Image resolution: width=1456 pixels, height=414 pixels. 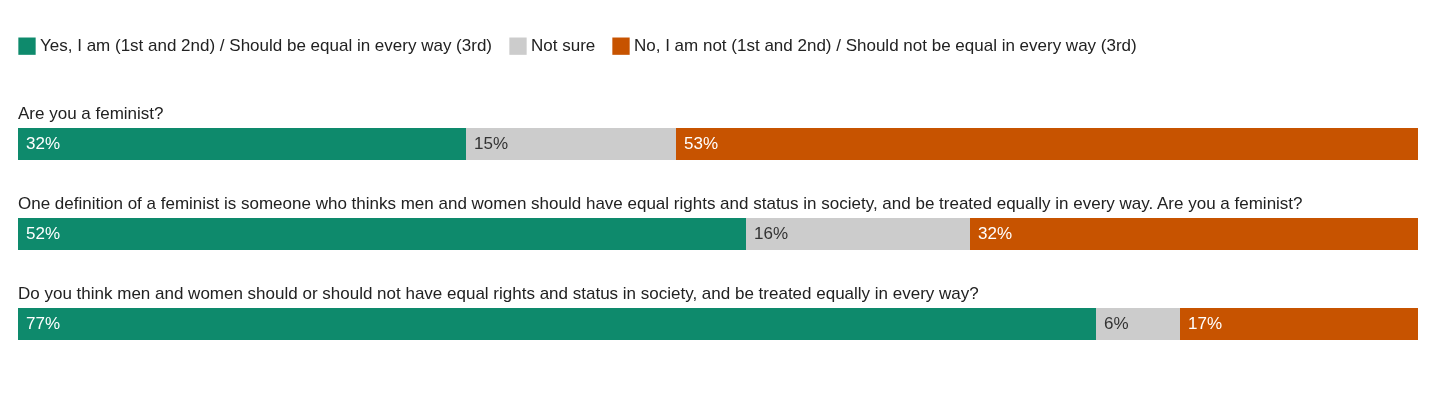 What do you see at coordinates (91, 113) in the screenshot?
I see `y-tick-label: Are you a feminist?` at bounding box center [91, 113].